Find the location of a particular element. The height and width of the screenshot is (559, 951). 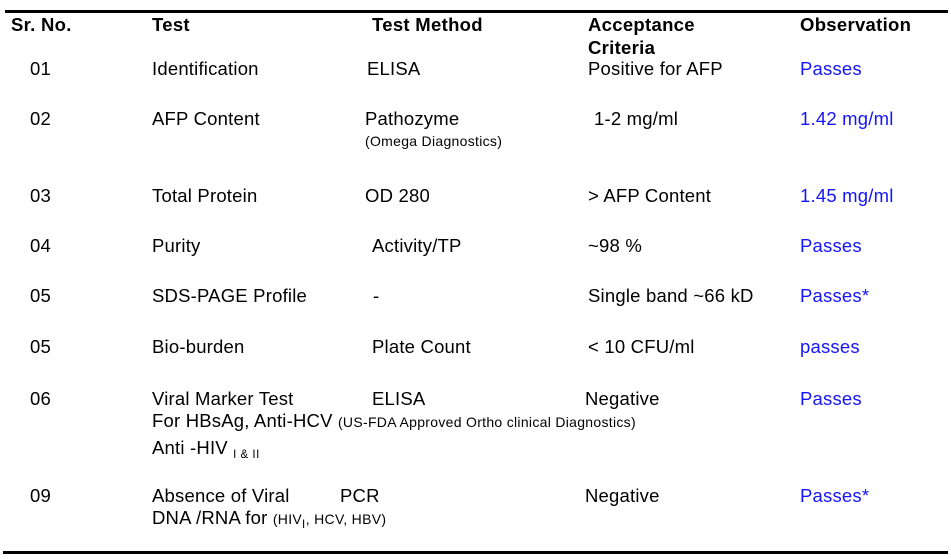

table-top-rule is located at coordinates (476, 11).